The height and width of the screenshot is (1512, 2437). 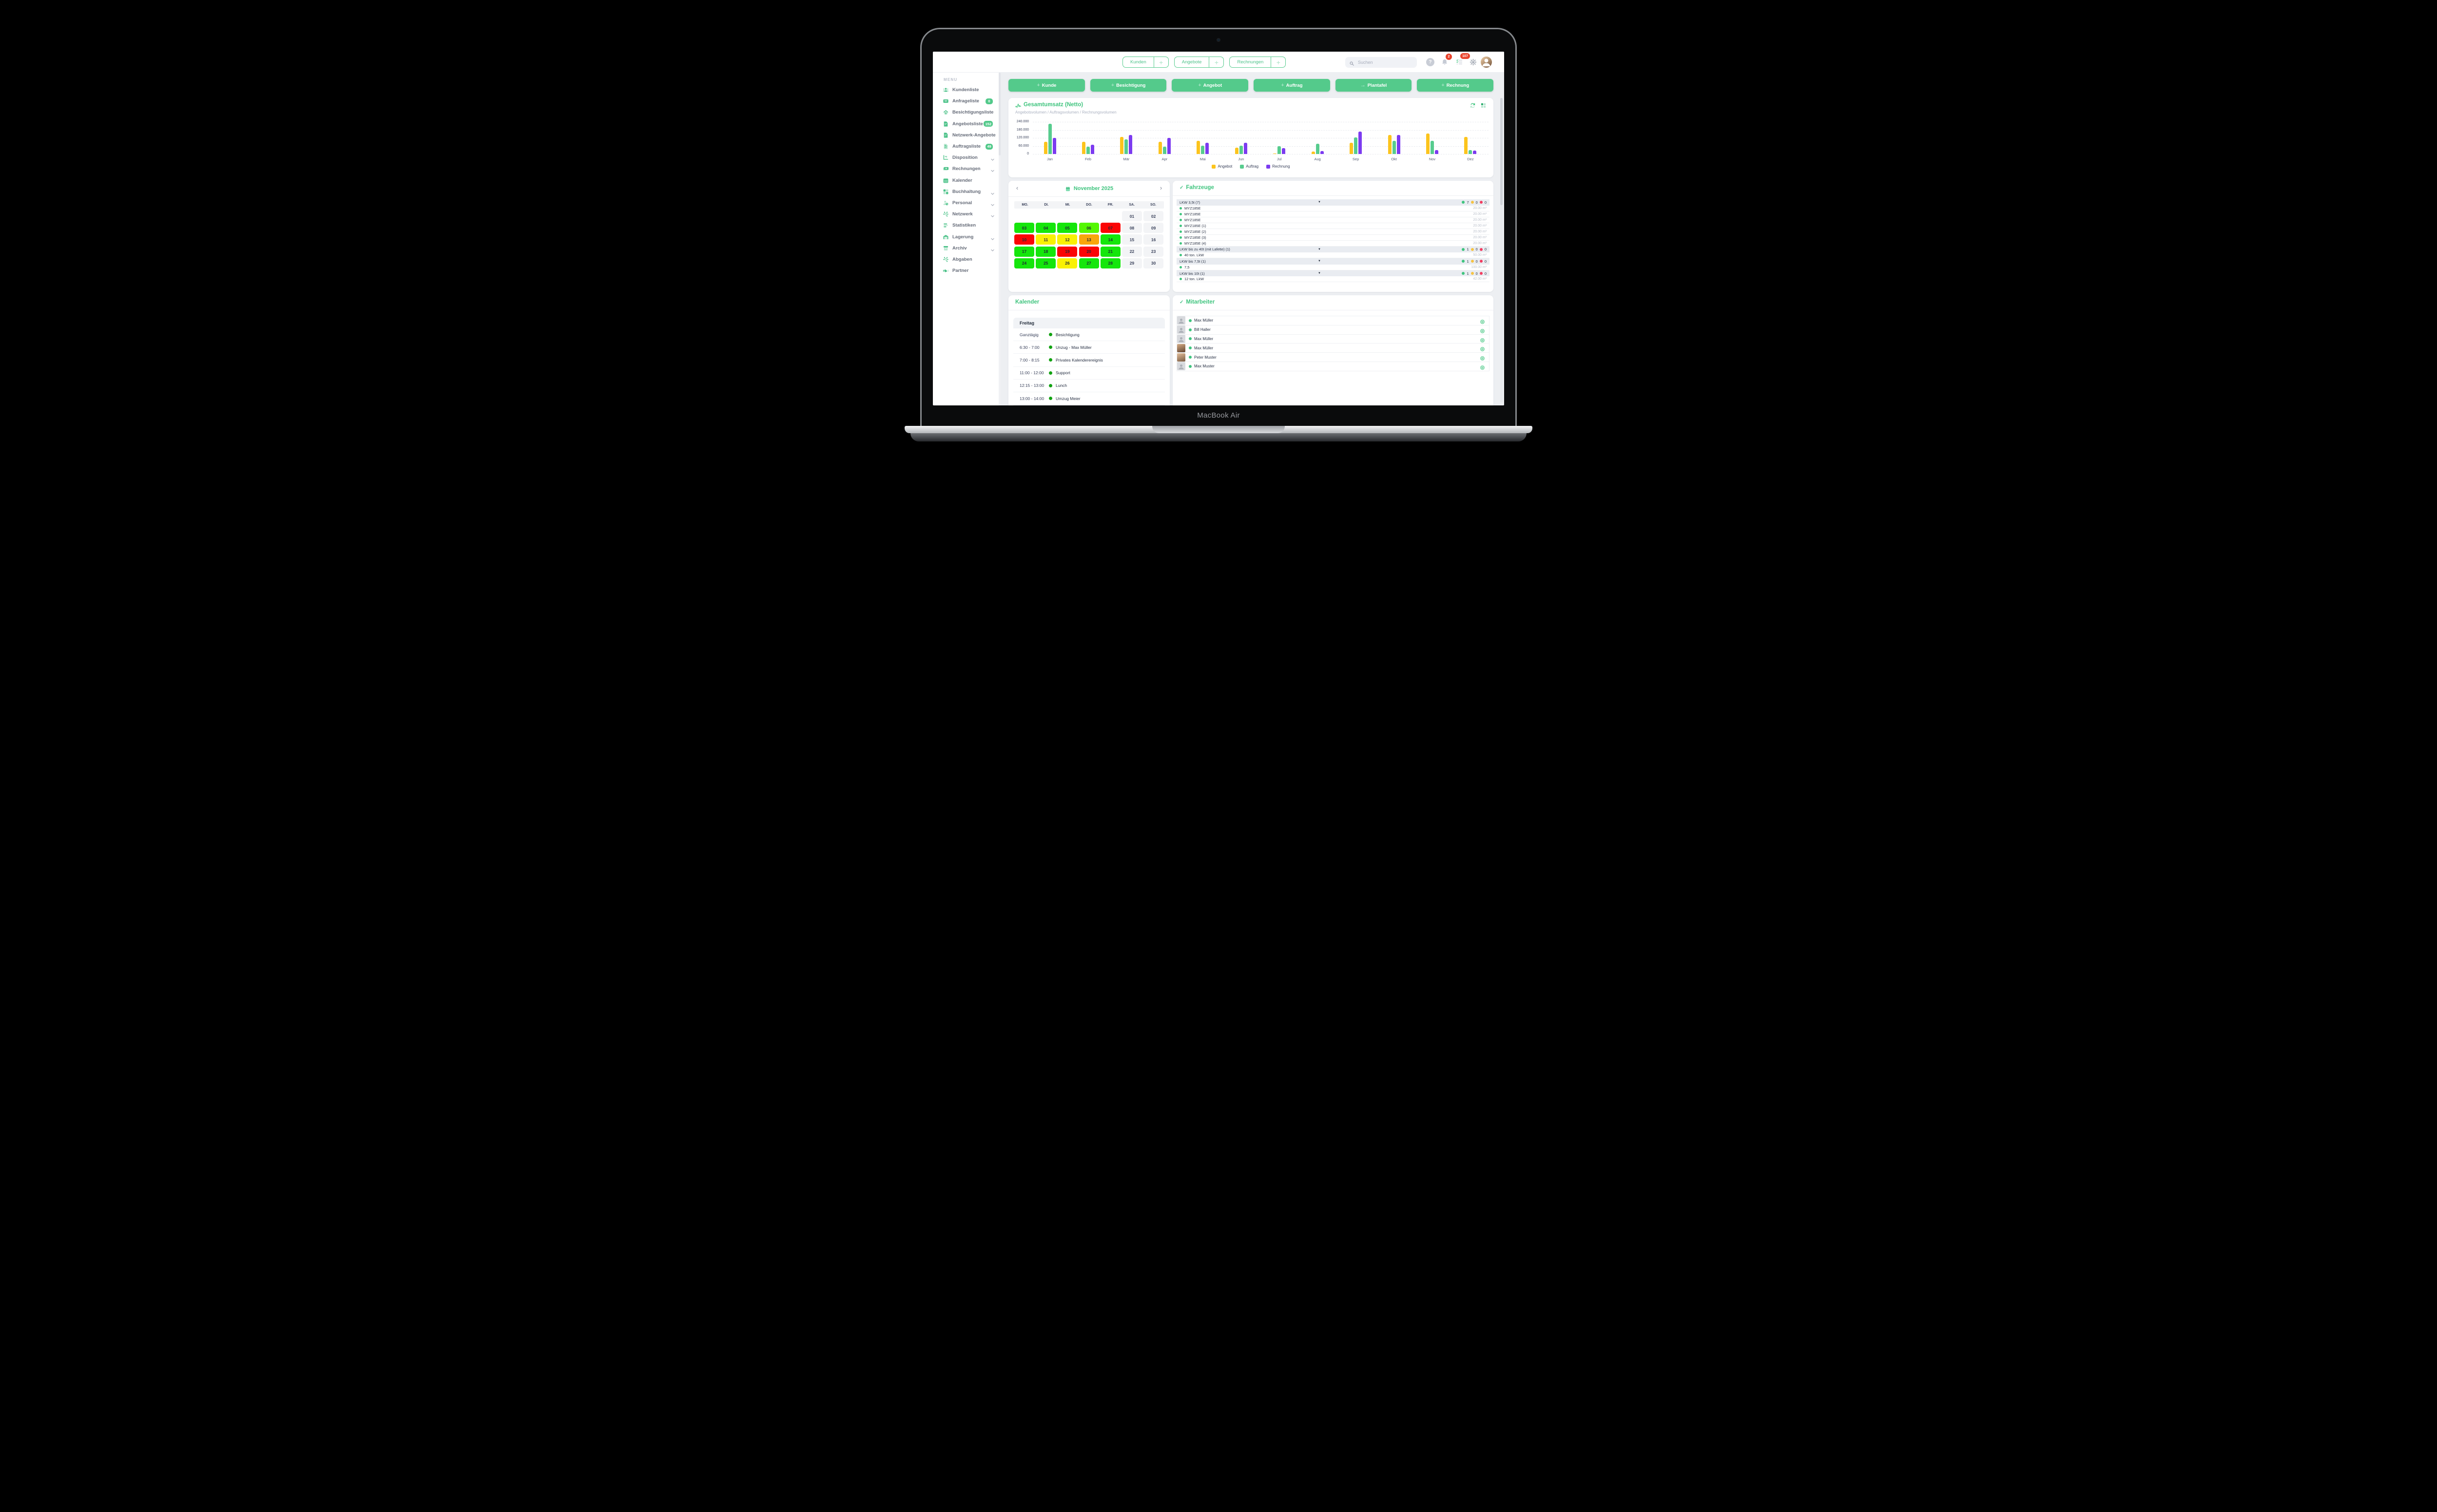 What do you see at coordinates (1456, 85) in the screenshot?
I see `add-rechnung-button: + Rechnung` at bounding box center [1456, 85].